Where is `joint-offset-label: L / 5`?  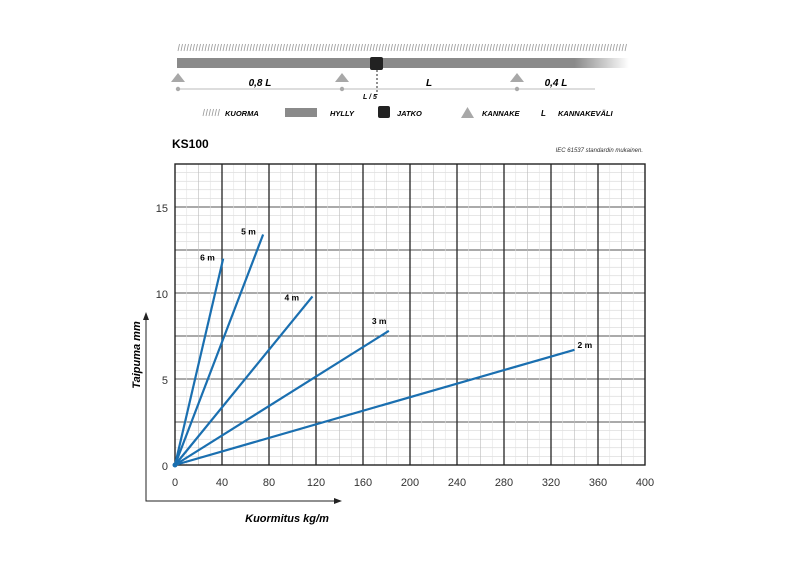 joint-offset-label: L / 5 is located at coordinates (370, 97).